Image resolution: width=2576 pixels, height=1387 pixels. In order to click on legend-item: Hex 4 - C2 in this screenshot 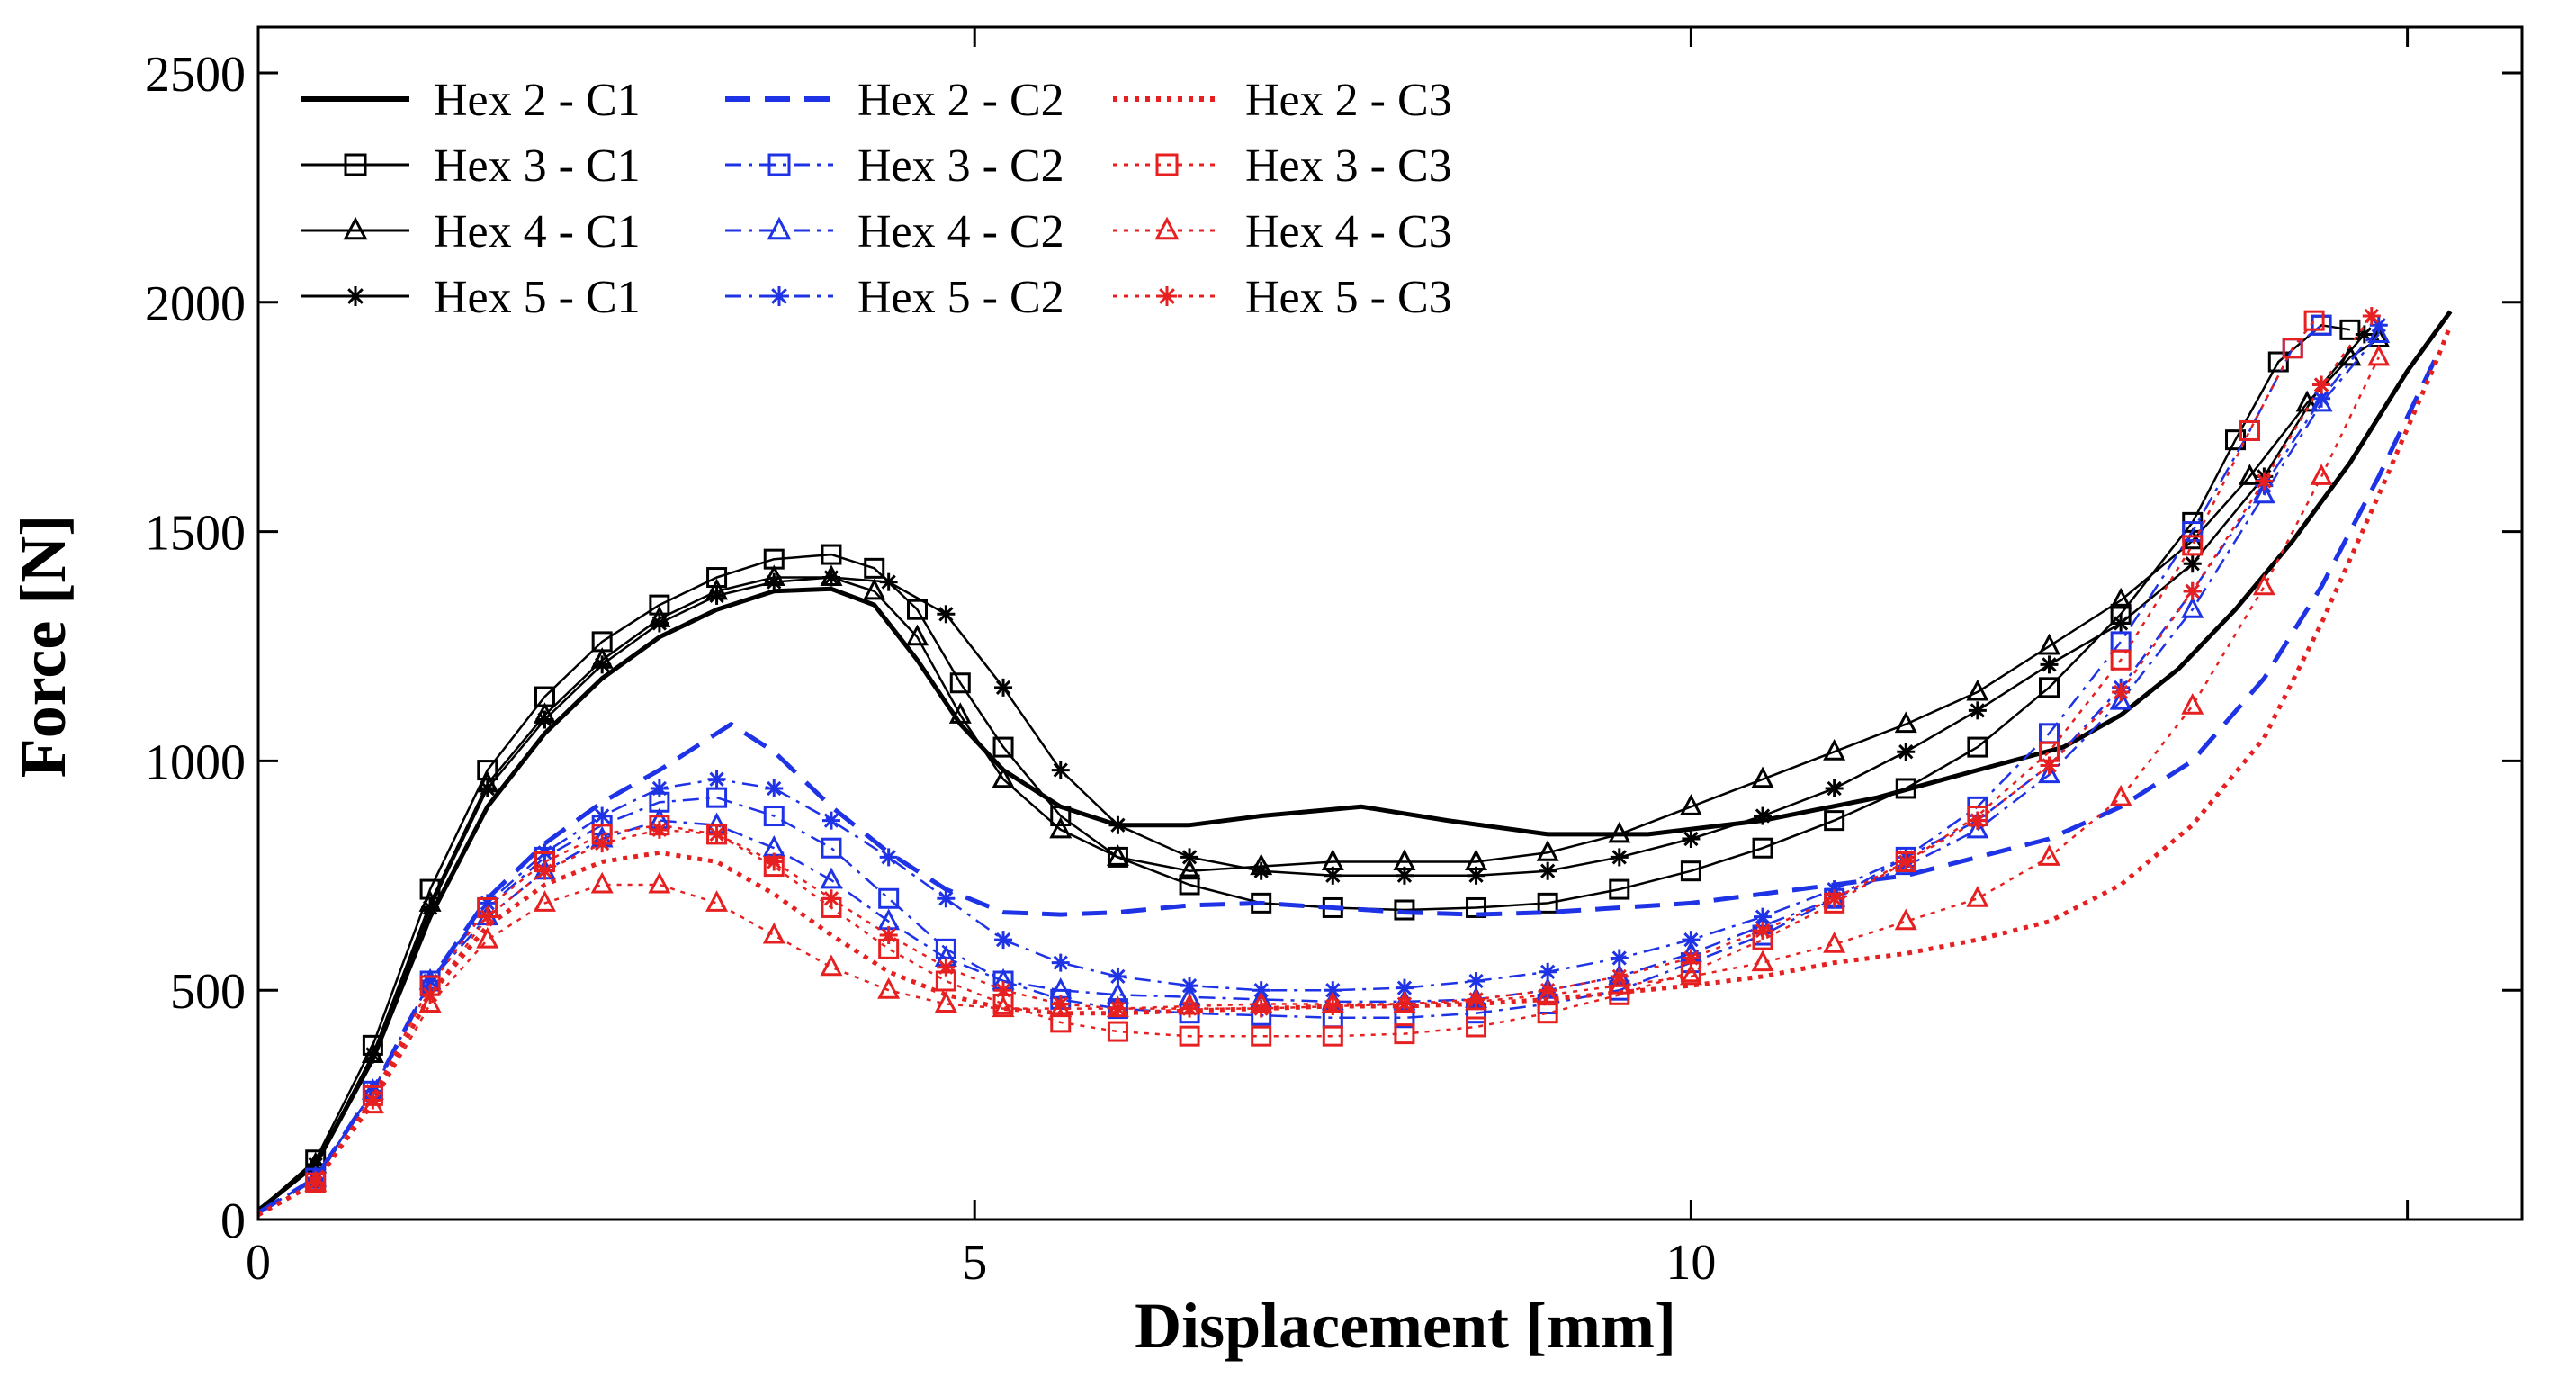, I will do `click(895, 232)`.